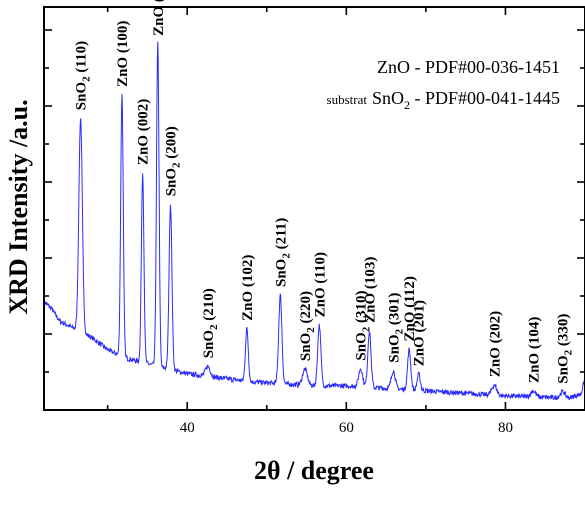 The height and width of the screenshot is (513, 585). What do you see at coordinates (282, 252) in the screenshot?
I see `peak-label: SnO2 (211)` at bounding box center [282, 252].